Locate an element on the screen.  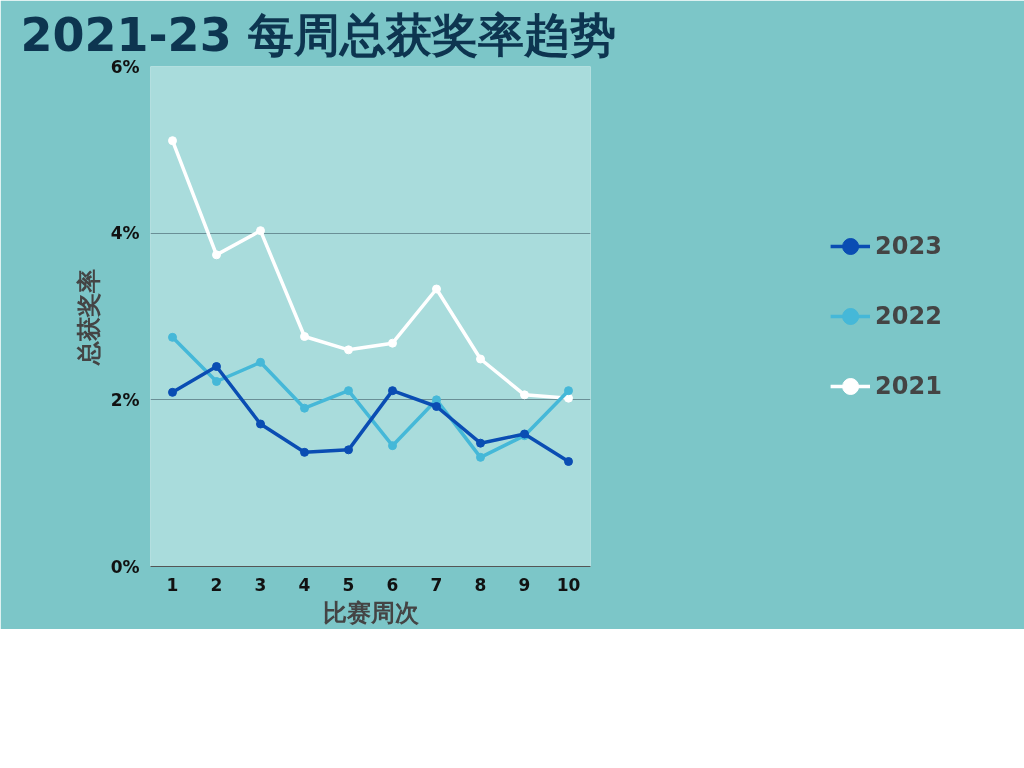
x-tick-label: 6 is located at coordinates (392, 584).